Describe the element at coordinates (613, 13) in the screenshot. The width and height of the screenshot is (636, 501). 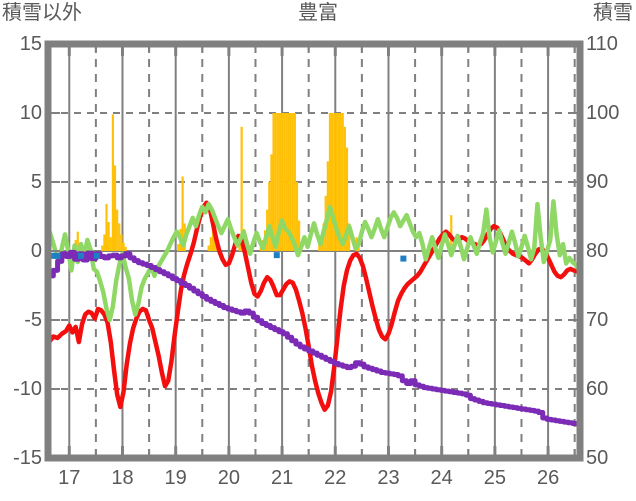
I see `right-axis-title: 積雪` at that location.